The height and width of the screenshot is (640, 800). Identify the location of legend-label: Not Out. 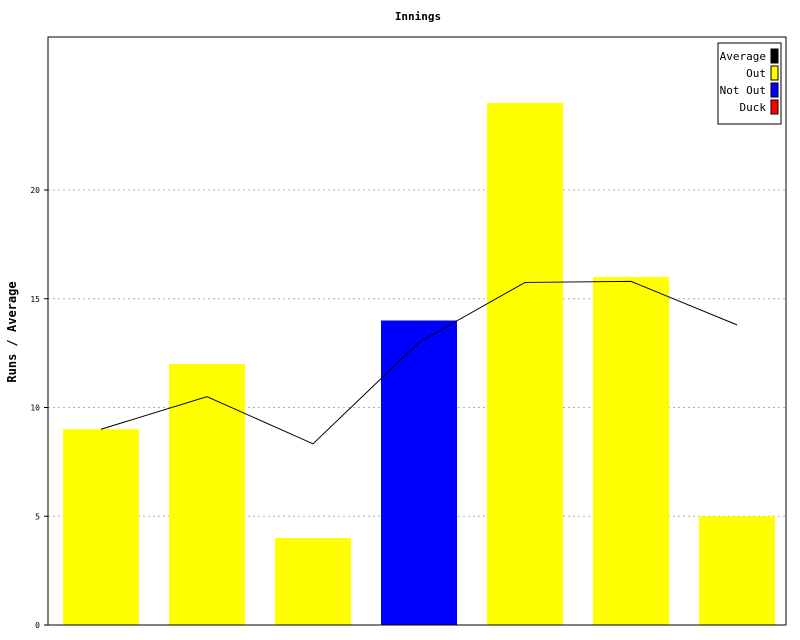
(743, 90).